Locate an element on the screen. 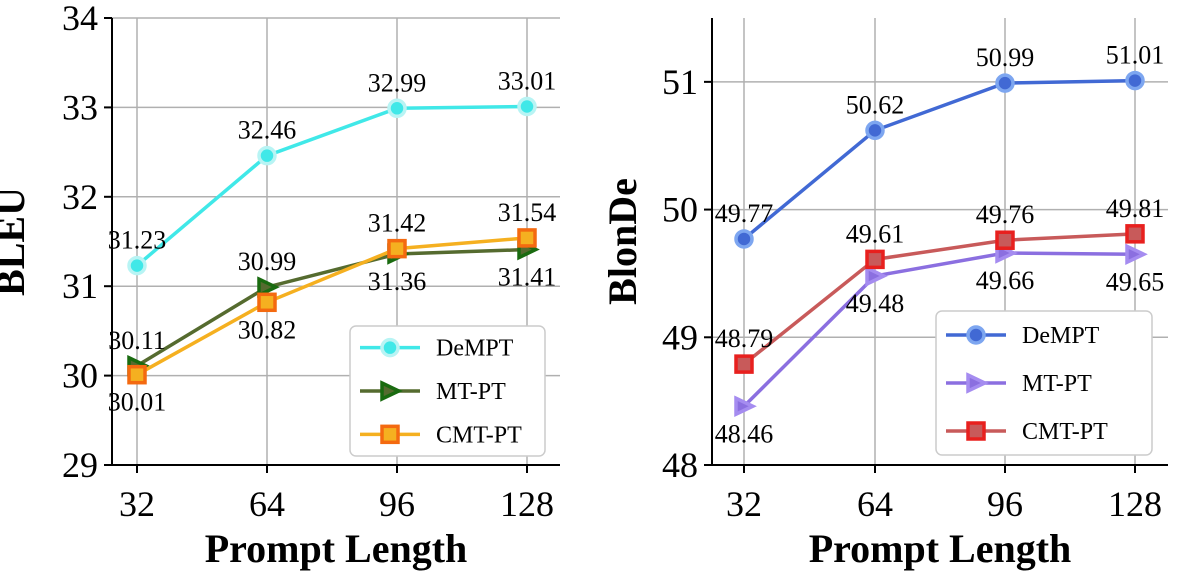 The width and height of the screenshot is (1196, 577). y-tick-label: 49 is located at coordinates (680, 337).